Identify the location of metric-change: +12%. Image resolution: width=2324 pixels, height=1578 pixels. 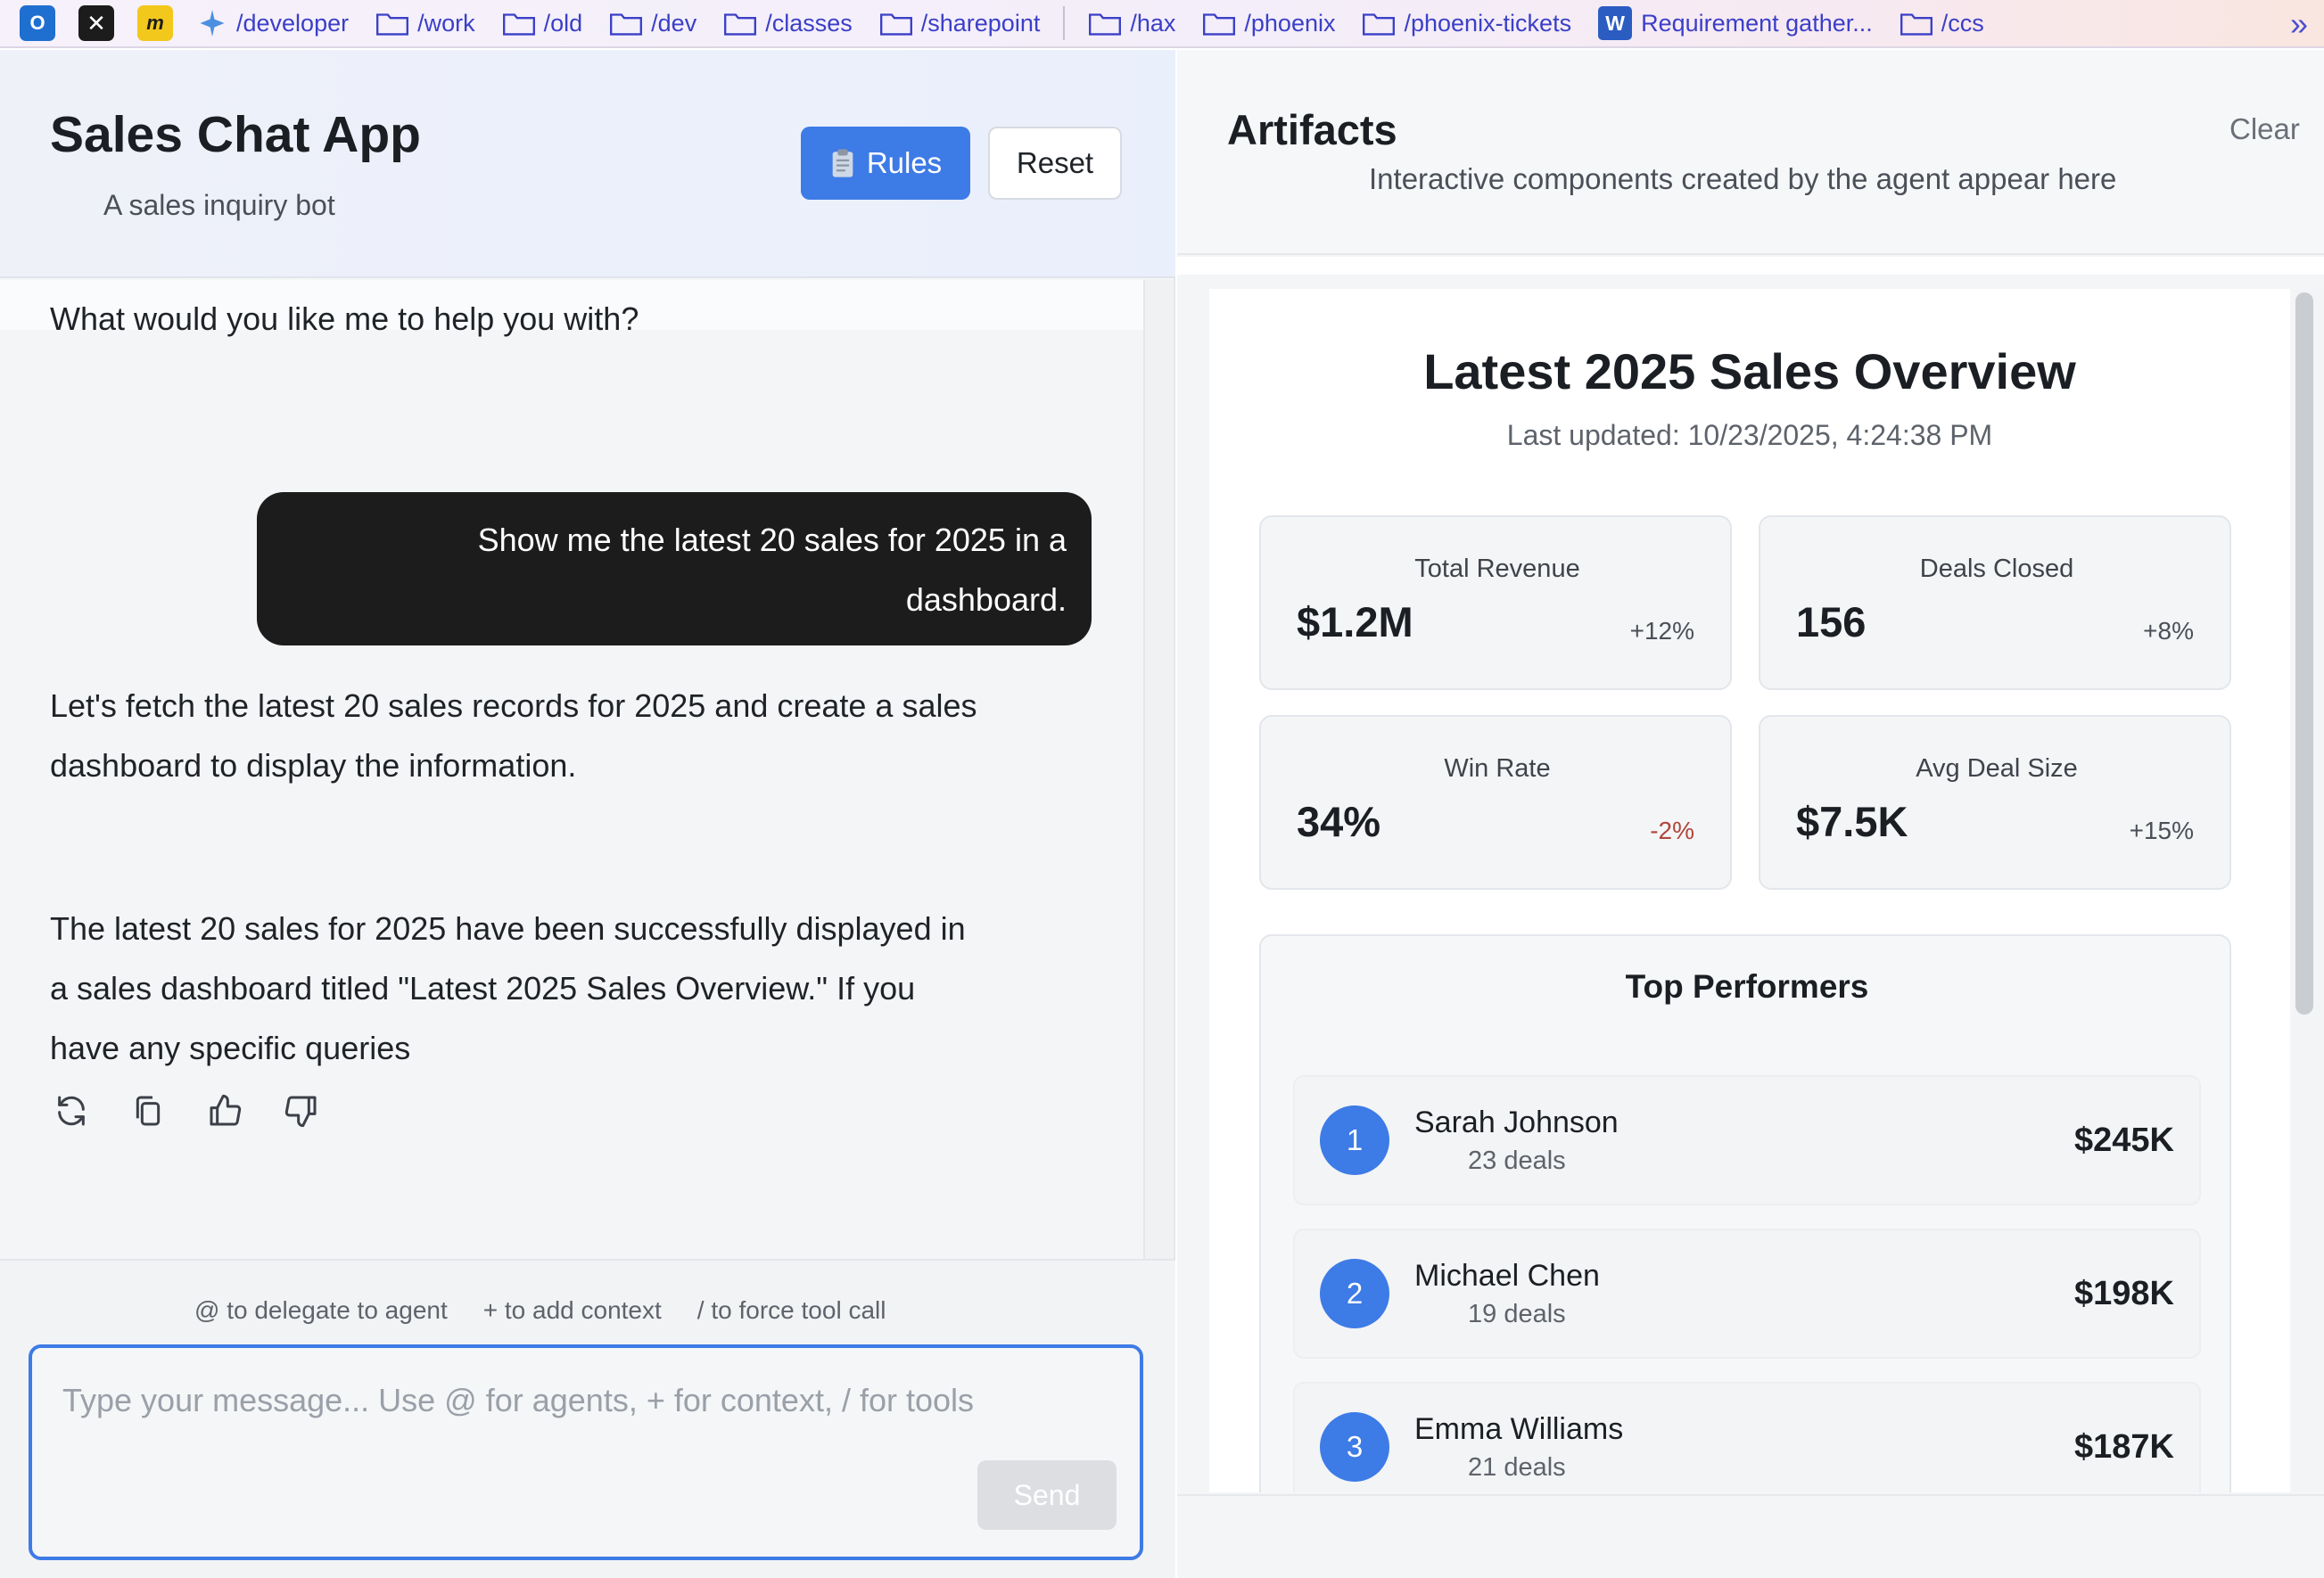
(1661, 631).